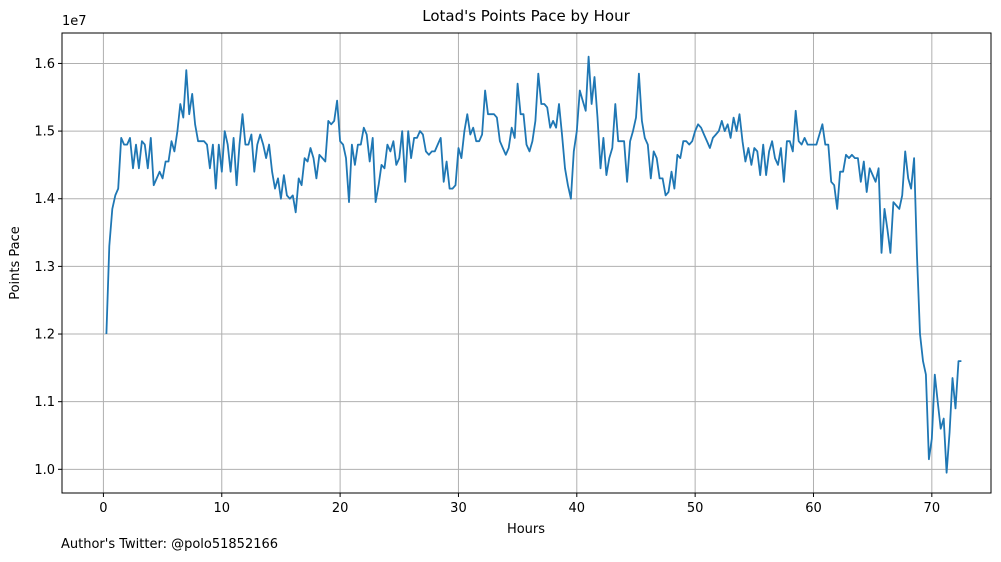 This screenshot has width=1001, height=562. I want to click on chart-title: Lotad's Points Pace by Hour, so click(526, 16).